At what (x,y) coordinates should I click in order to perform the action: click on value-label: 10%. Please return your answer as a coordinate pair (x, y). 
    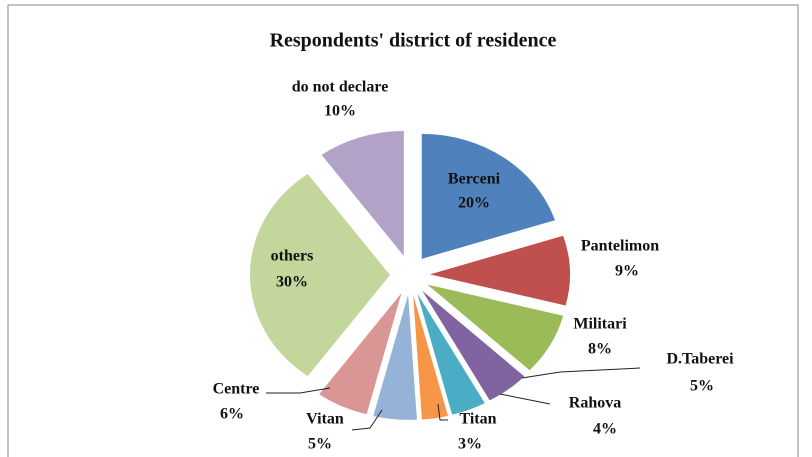
    Looking at the image, I should click on (340, 111).